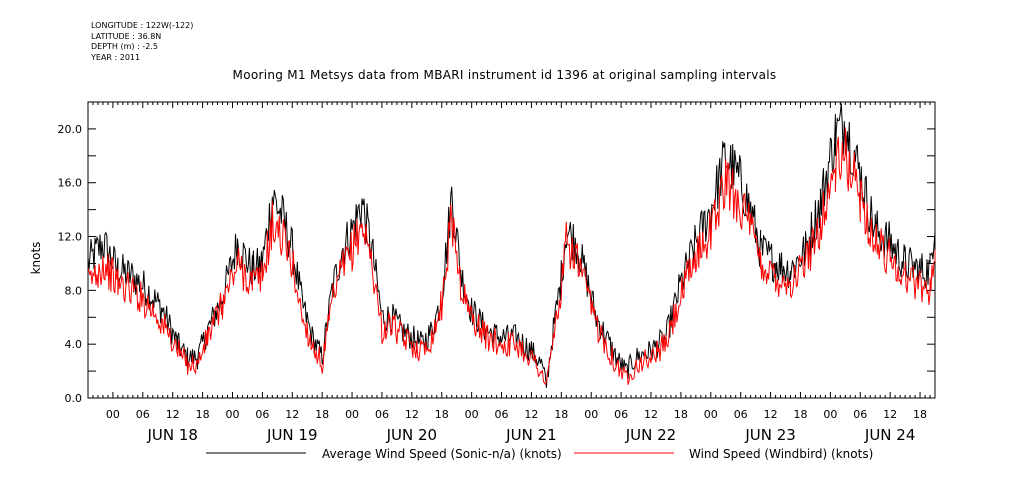 This screenshot has width=1009, height=504. What do you see at coordinates (142, 25) in the screenshot?
I see `longitude-text: LONGITUDE : 122W(-122)` at bounding box center [142, 25].